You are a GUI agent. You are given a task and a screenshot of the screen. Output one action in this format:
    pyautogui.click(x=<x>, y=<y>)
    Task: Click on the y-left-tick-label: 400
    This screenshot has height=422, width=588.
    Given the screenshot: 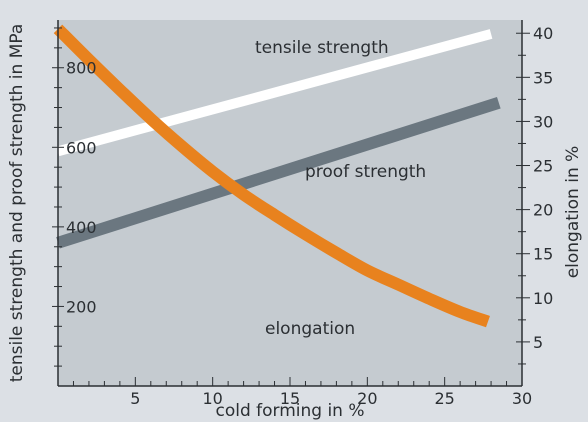 What is the action you would take?
    pyautogui.click(x=81, y=227)
    